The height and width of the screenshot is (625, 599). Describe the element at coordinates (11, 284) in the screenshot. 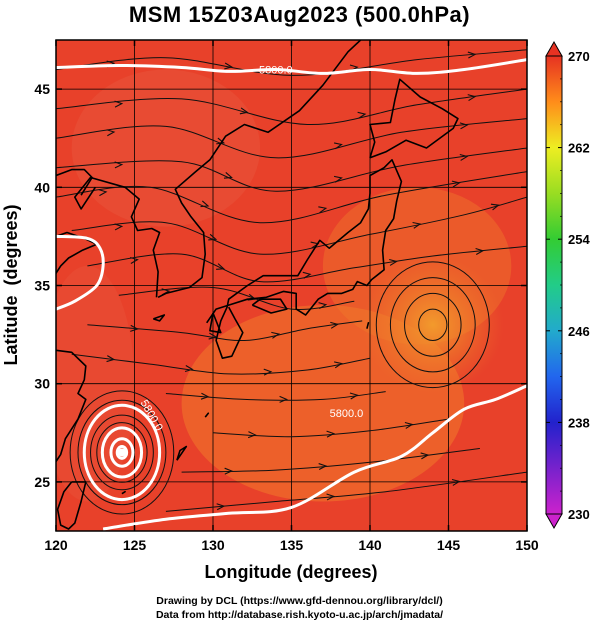

I see `y-axis-label: Latitude (degrees)` at that location.